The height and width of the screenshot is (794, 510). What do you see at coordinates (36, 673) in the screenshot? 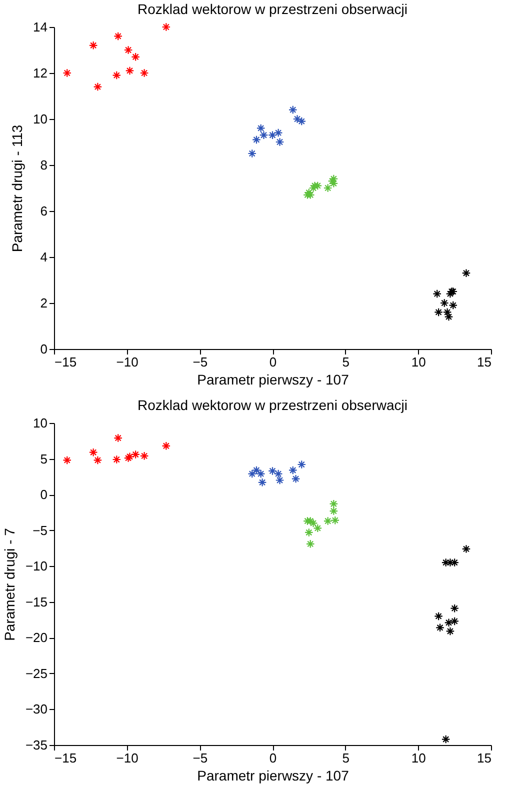
I see `y-tick-label: −25` at bounding box center [36, 673].